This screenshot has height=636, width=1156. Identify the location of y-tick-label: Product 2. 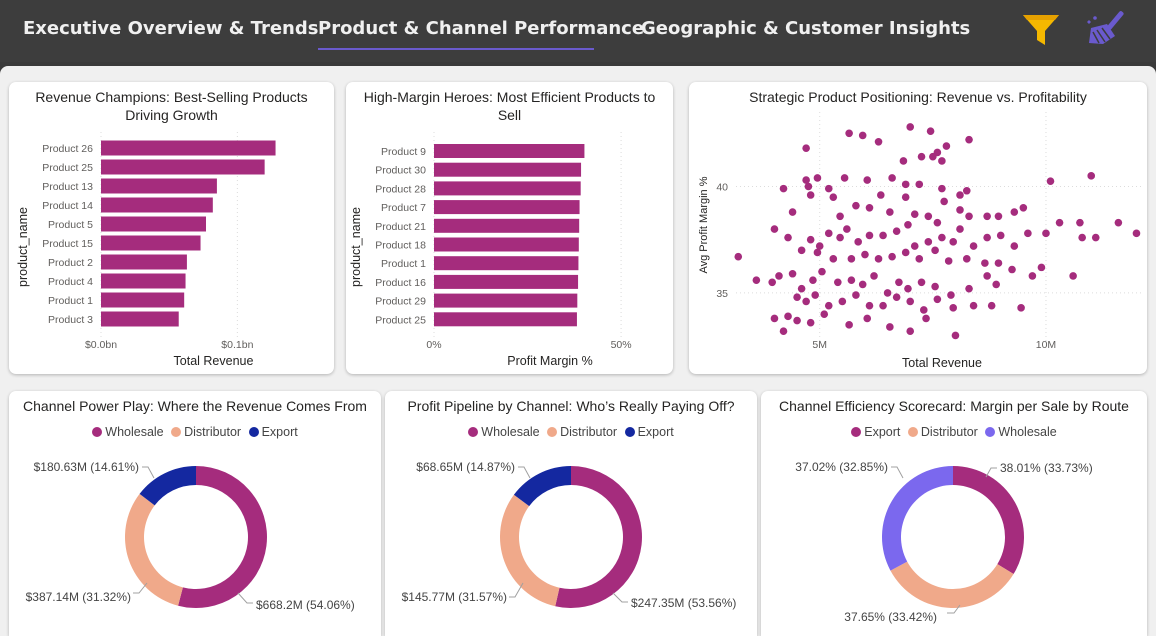
(70, 263).